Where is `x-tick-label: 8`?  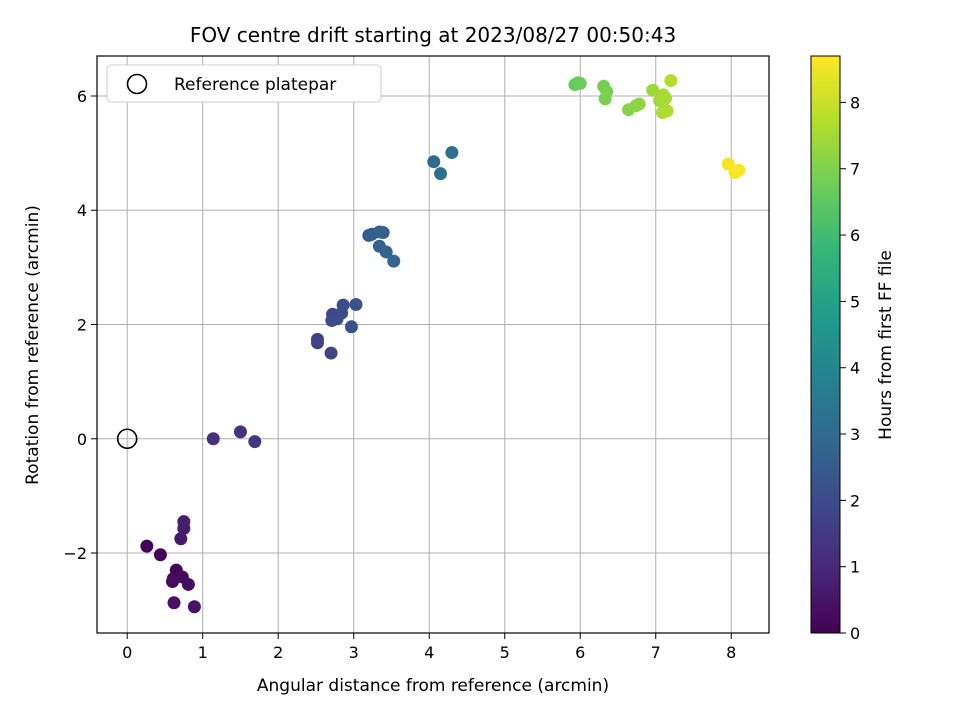 x-tick-label: 8 is located at coordinates (731, 652).